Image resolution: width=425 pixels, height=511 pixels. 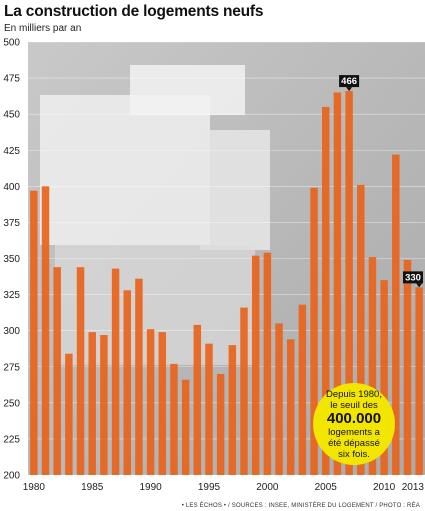 What do you see at coordinates (413, 487) in the screenshot?
I see `x-tick-label: 2013` at bounding box center [413, 487].